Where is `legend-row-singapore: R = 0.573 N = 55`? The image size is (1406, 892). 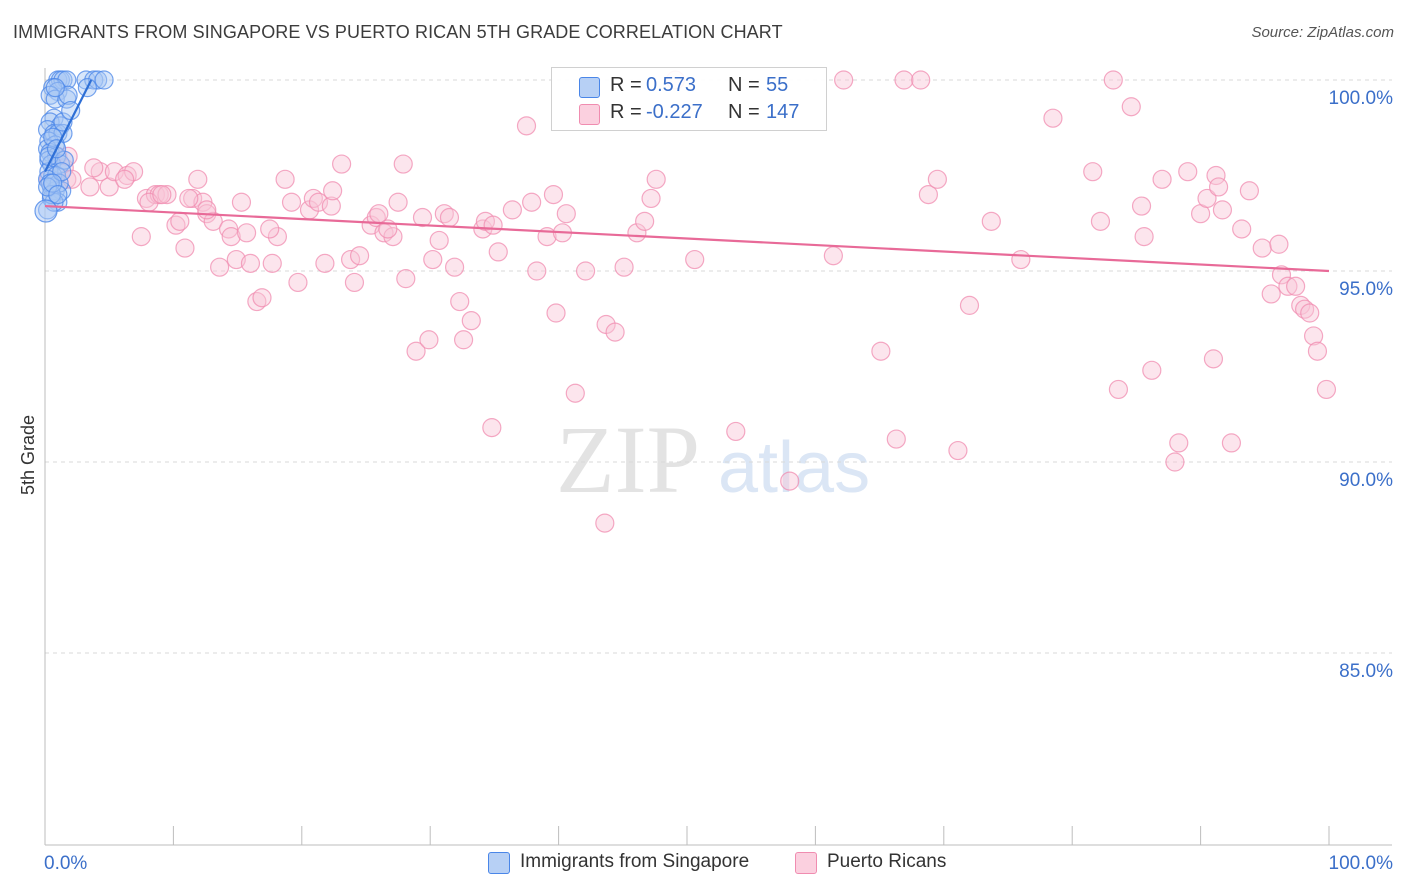
legend-row-singapore: R = 0.573 N = 55 is located at coordinates (689, 87).